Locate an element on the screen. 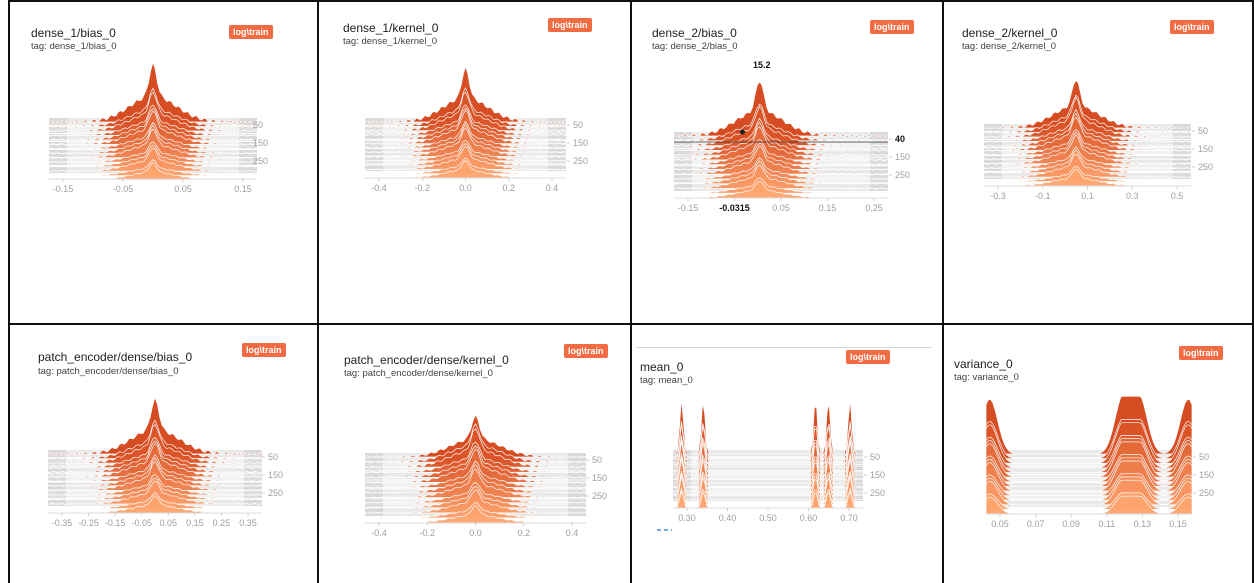 Image resolution: width=1254 pixels, height=583 pixels. panel-tag: tag: dense_1/kernel_0 is located at coordinates (390, 41).